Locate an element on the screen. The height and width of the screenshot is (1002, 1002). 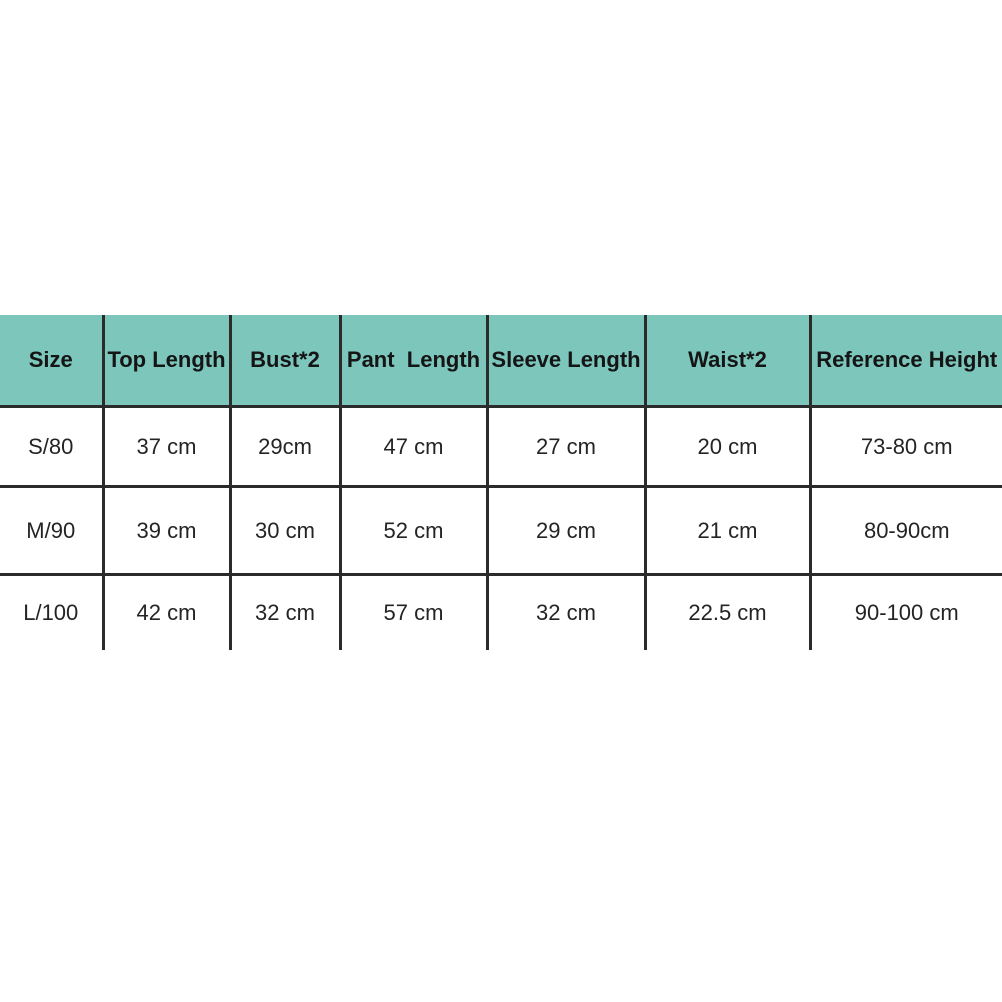
cell-pant-length: 57 cm is located at coordinates (414, 612).